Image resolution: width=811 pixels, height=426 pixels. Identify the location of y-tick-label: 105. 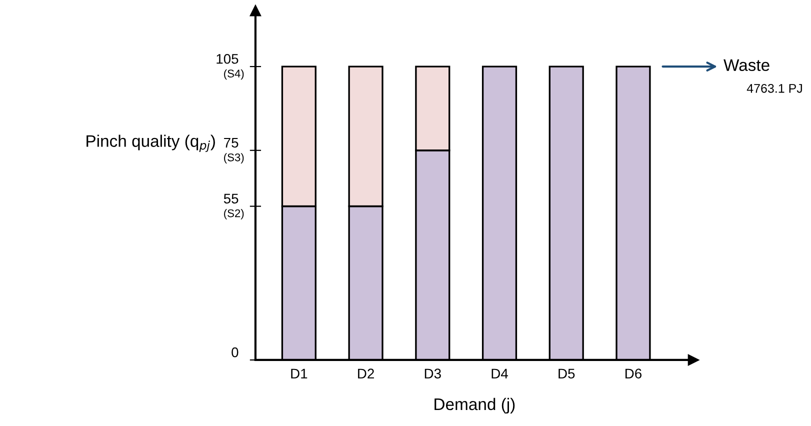
(227, 59).